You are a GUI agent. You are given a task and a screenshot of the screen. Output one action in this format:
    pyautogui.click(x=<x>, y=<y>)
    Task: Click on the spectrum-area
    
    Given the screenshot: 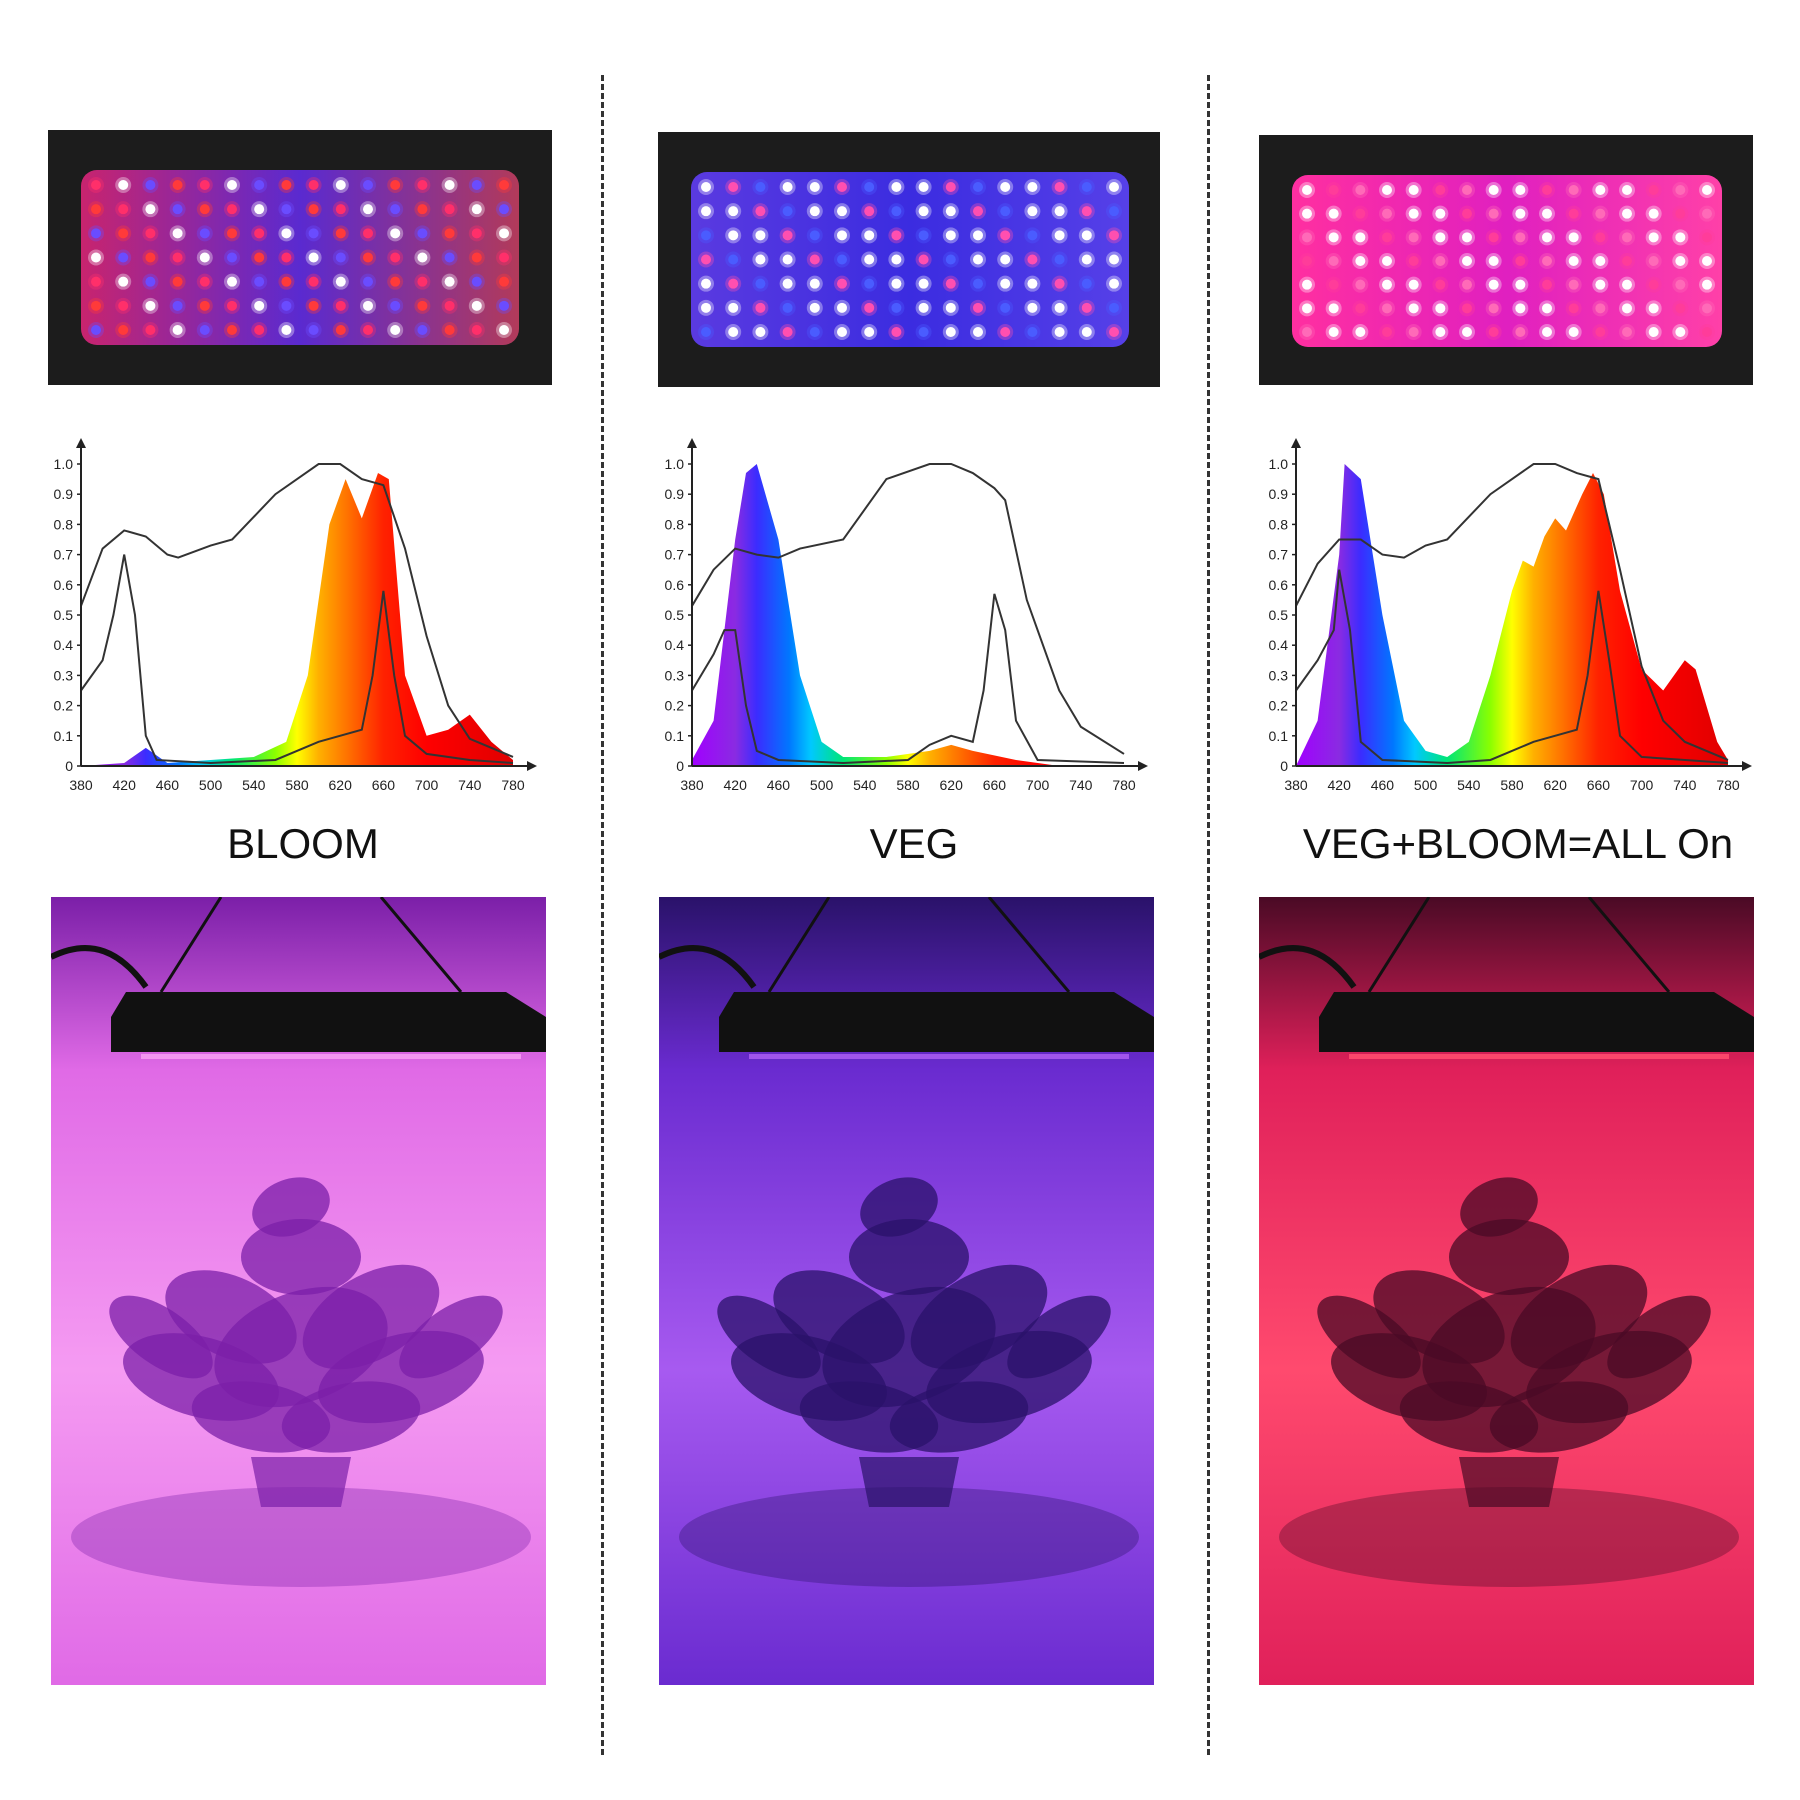 What is the action you would take?
    pyautogui.click(x=297, y=619)
    